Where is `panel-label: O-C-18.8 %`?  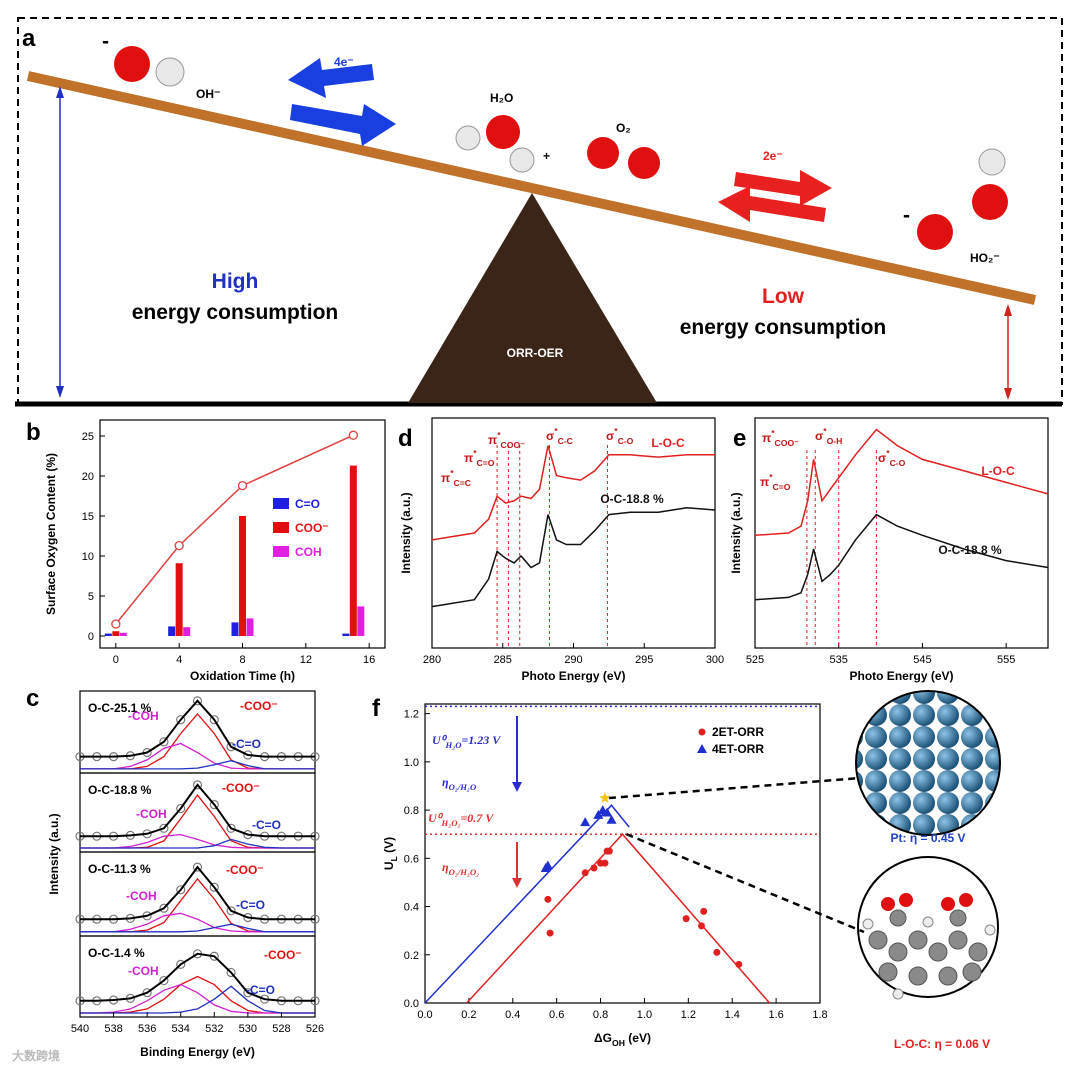 panel-label: O-C-18.8 % is located at coordinates (120, 790).